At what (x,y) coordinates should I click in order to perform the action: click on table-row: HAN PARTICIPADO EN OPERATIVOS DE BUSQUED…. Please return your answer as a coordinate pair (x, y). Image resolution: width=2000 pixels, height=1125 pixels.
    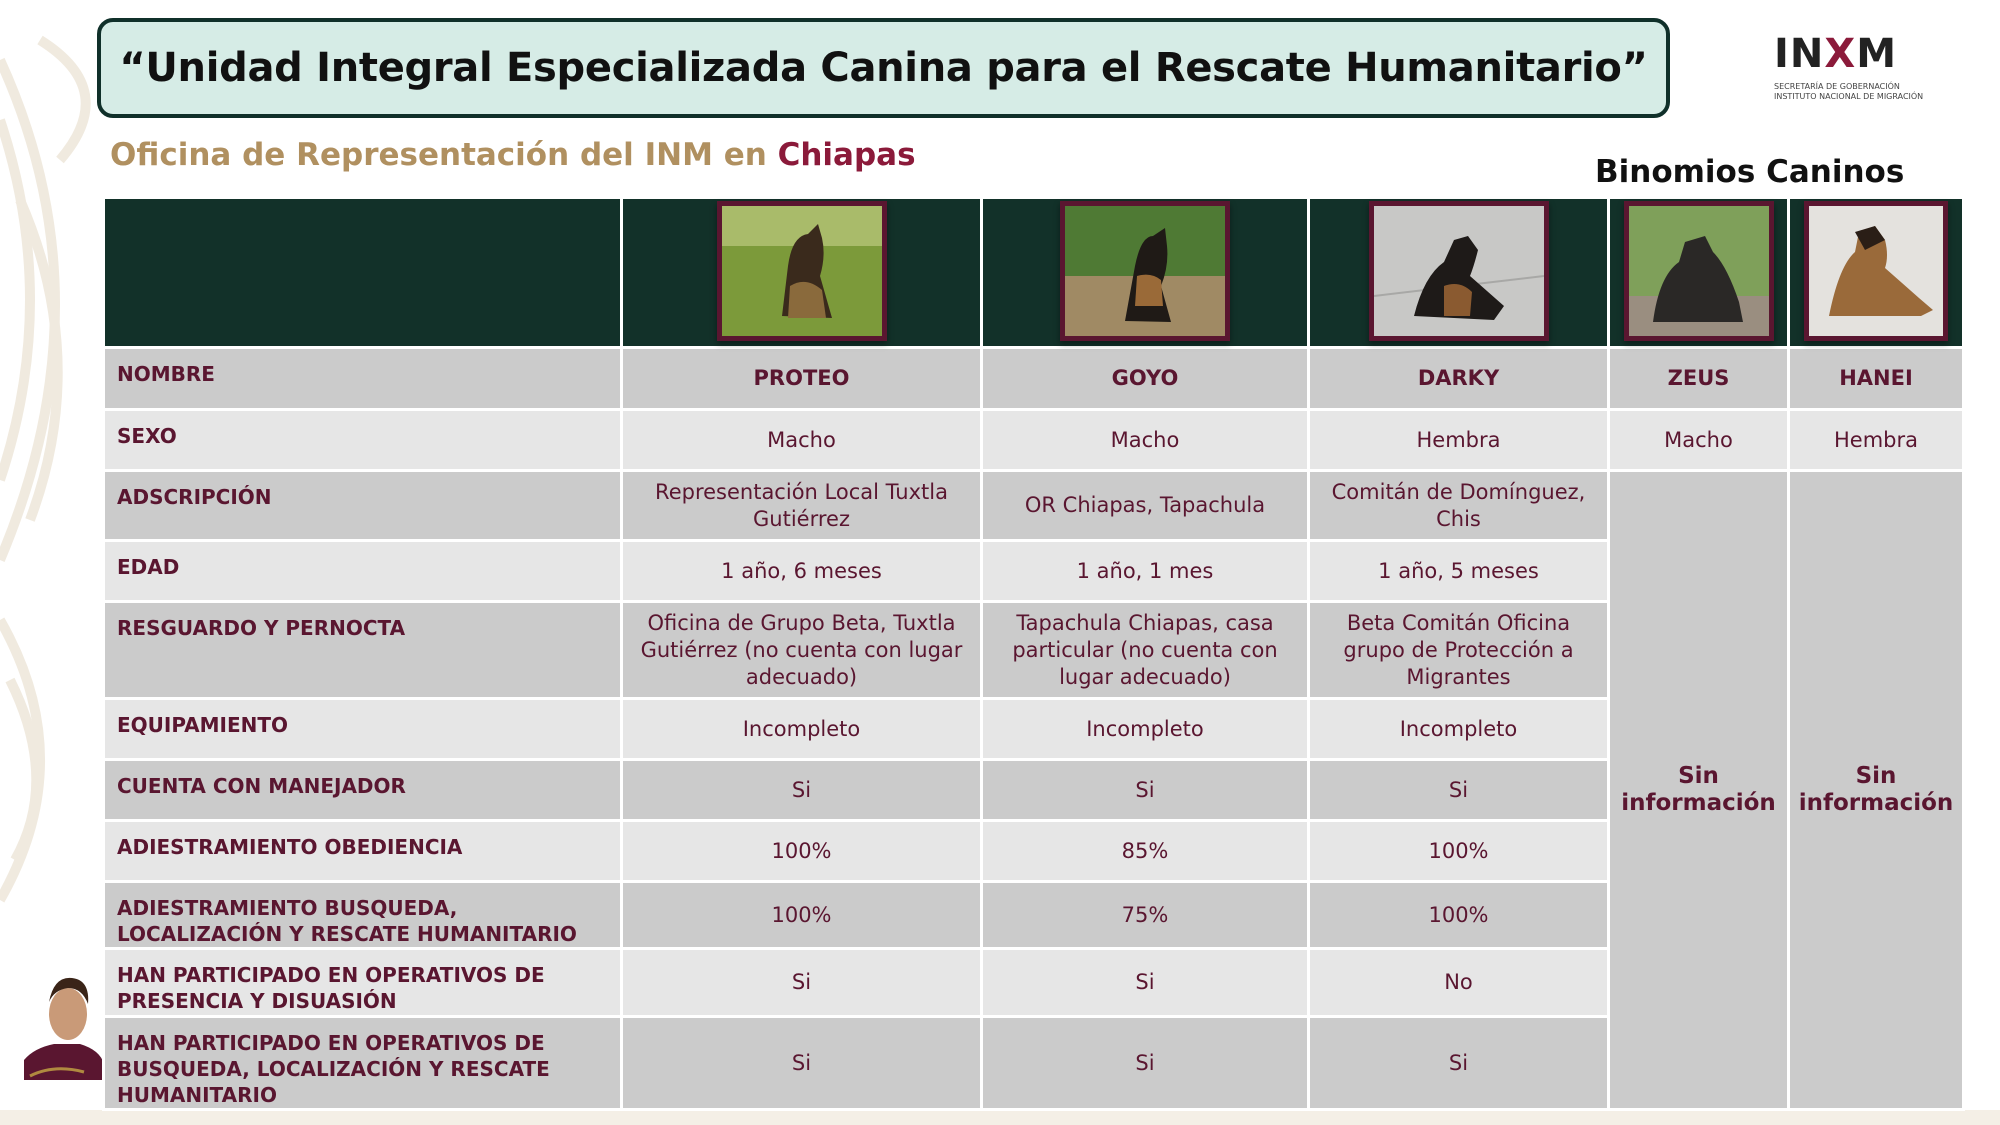
    Looking at the image, I should click on (1033, 1063).